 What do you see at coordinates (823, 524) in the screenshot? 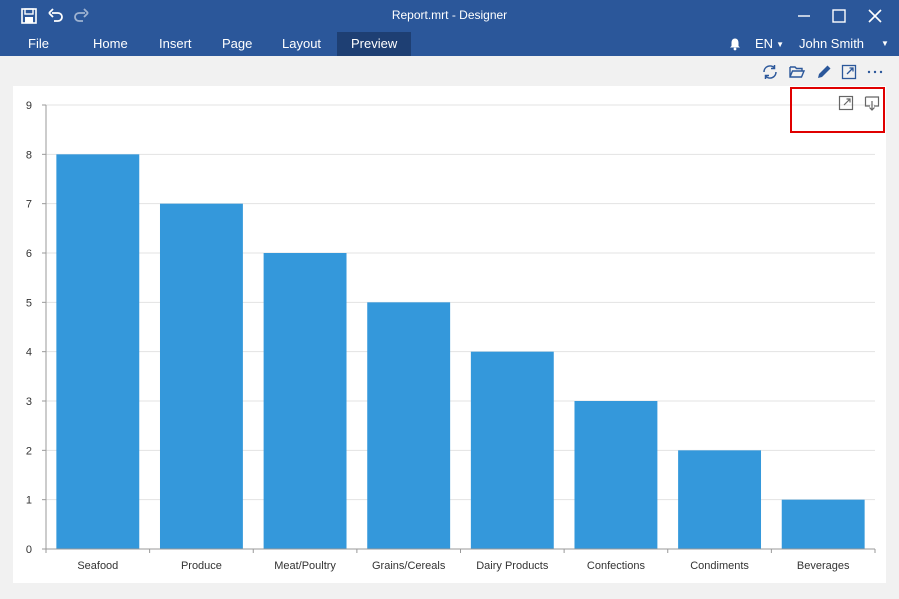
I see `bar-beverages` at bounding box center [823, 524].